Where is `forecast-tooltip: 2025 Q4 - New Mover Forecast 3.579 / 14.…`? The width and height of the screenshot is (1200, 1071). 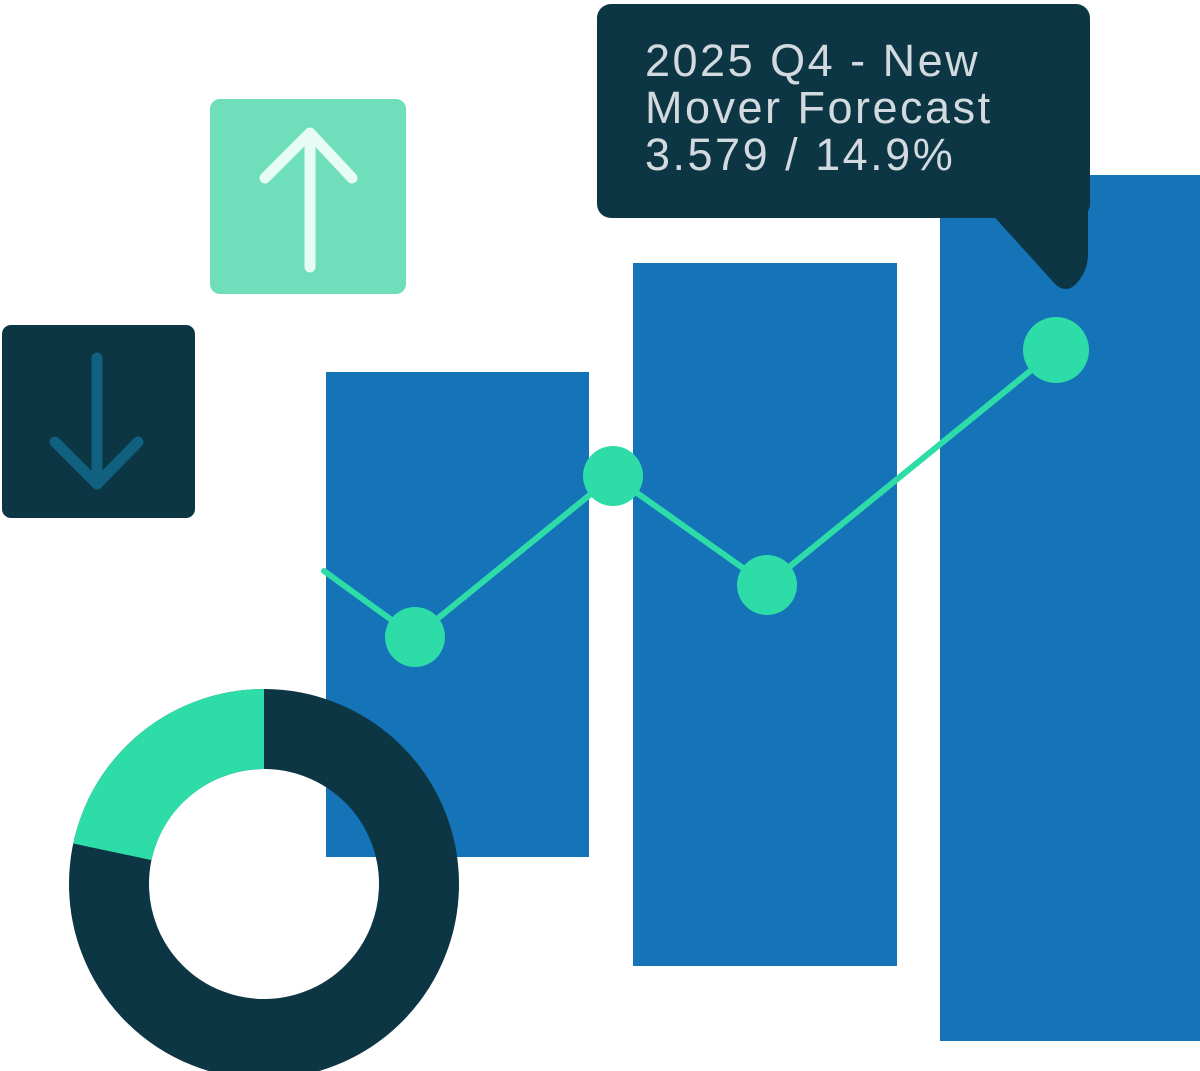 forecast-tooltip: 2025 Q4 - New Mover Forecast 3.579 / 14.… is located at coordinates (843, 146).